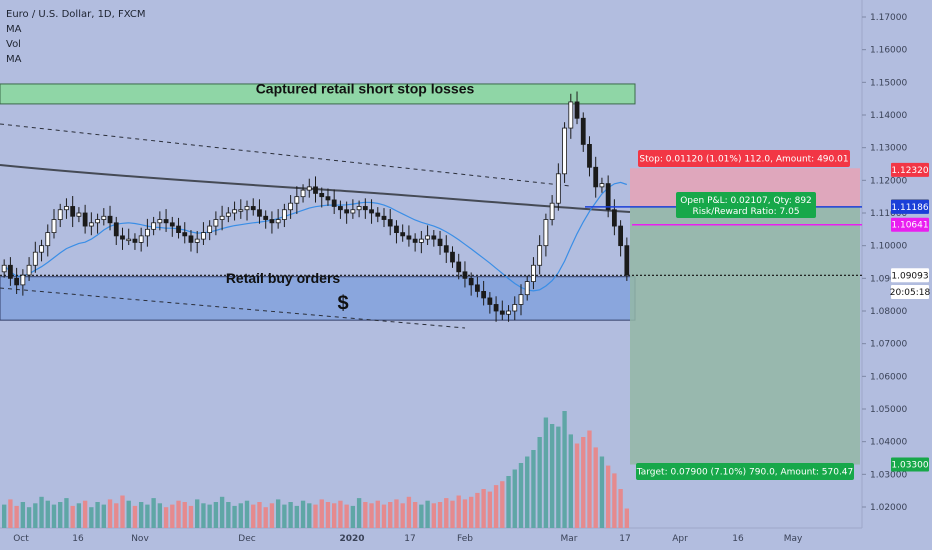 Image resolution: width=932 pixels, height=550 pixels. What do you see at coordinates (745, 335) in the screenshot?
I see `take-profit-zone` at bounding box center [745, 335].